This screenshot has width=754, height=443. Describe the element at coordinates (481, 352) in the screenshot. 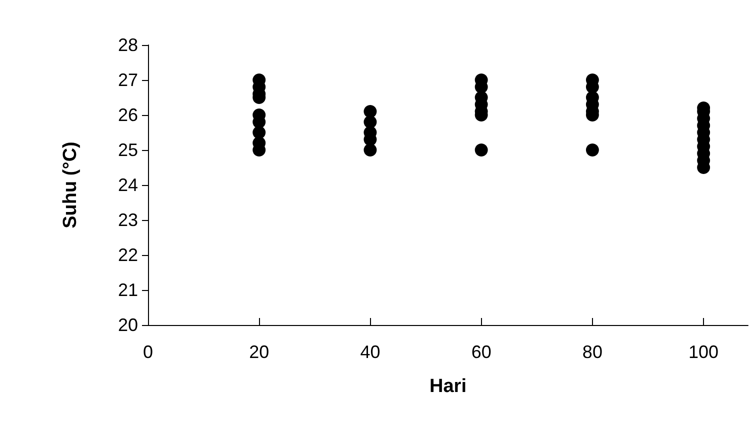

I see `x-tick-label: 60` at that location.